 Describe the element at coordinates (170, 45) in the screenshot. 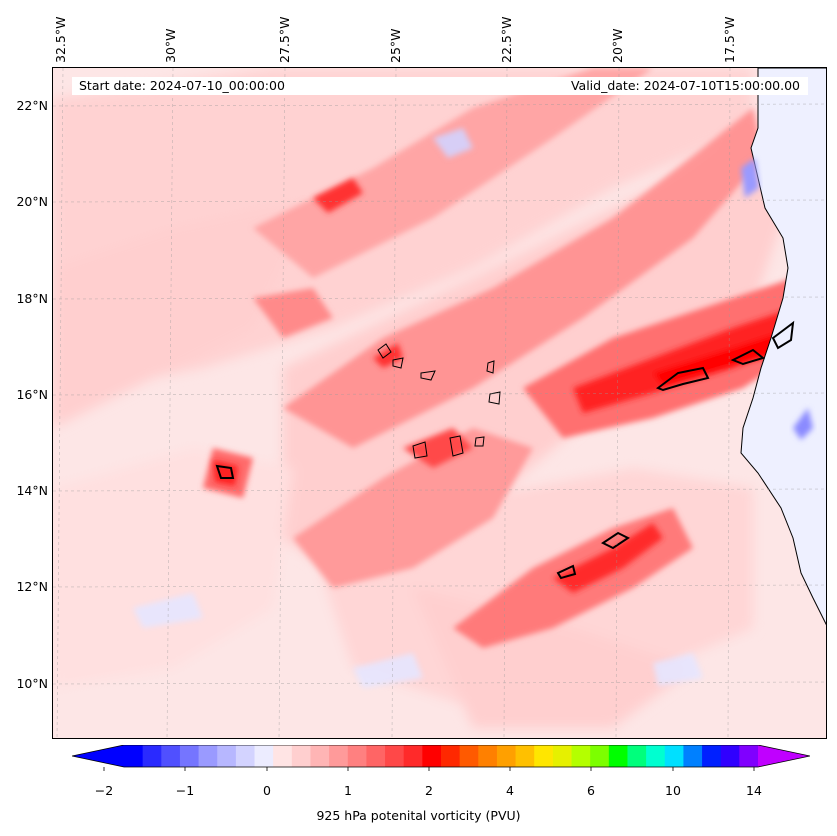

I see `lon-label: 30°W` at that location.